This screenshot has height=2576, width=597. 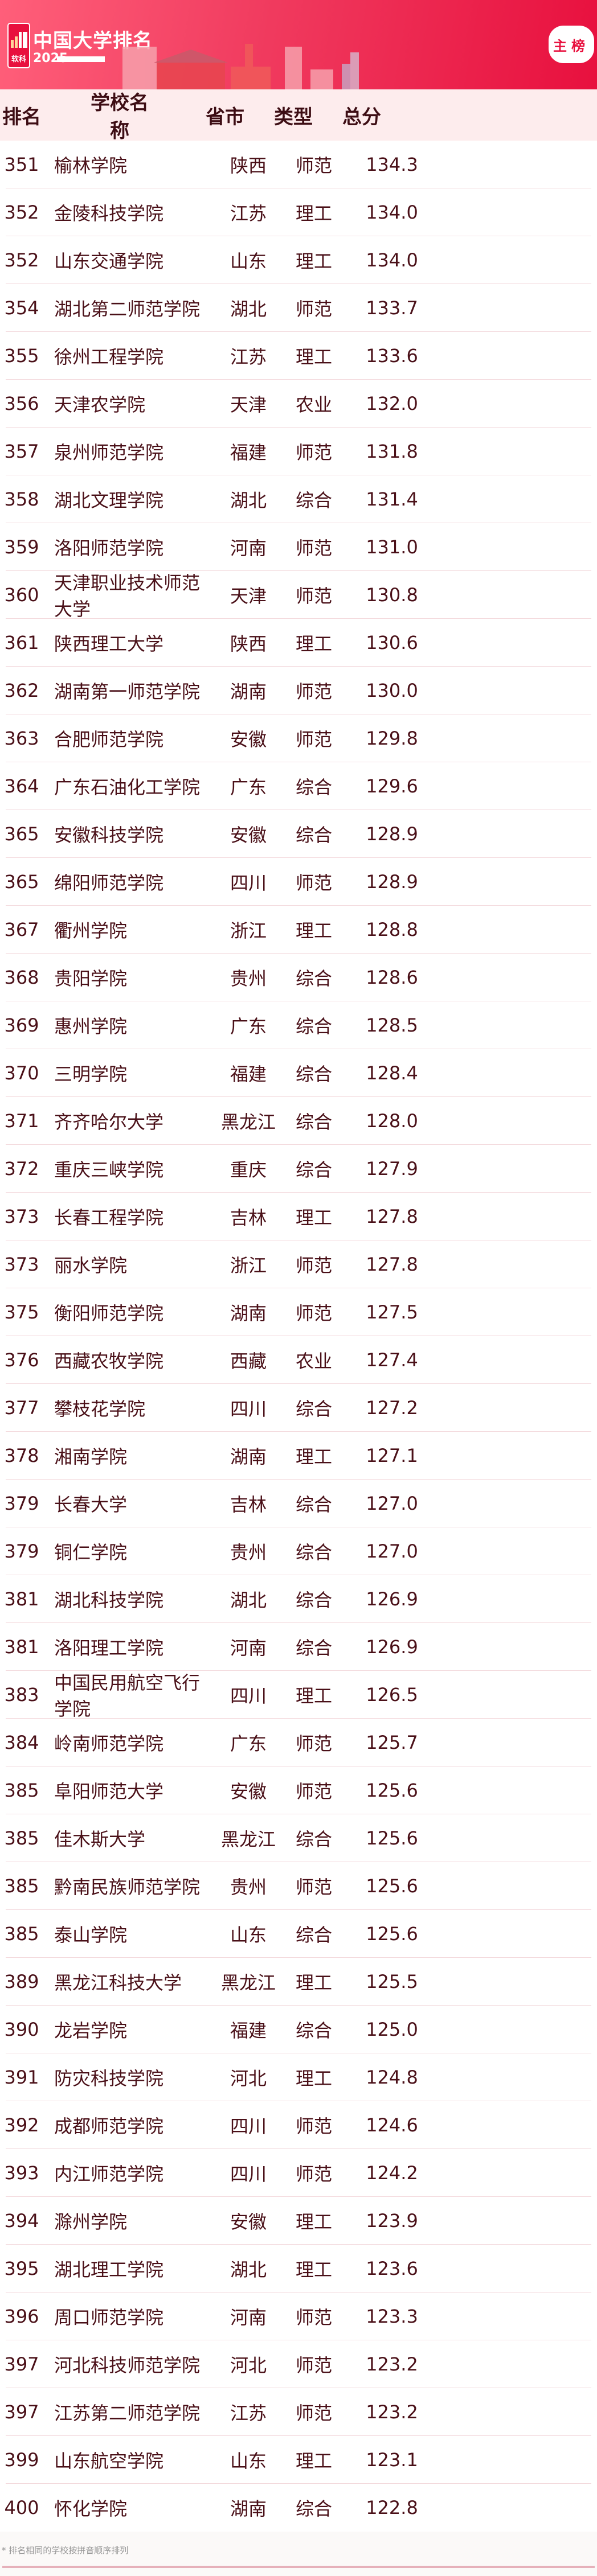 What do you see at coordinates (298, 643) in the screenshot?
I see `table-row: 361 陕西理工大学 陕西 理工 130.6` at bounding box center [298, 643].